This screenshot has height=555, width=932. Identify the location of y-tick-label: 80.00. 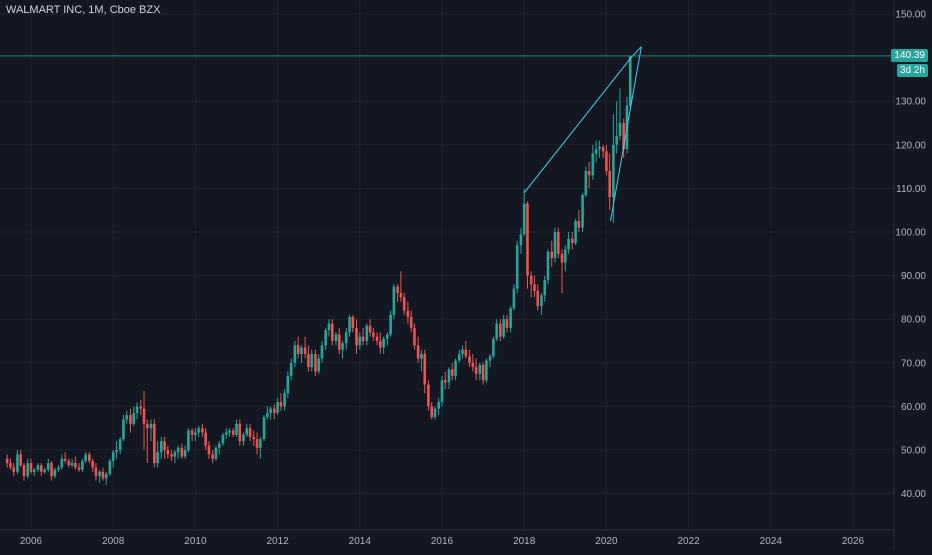
(913, 320).